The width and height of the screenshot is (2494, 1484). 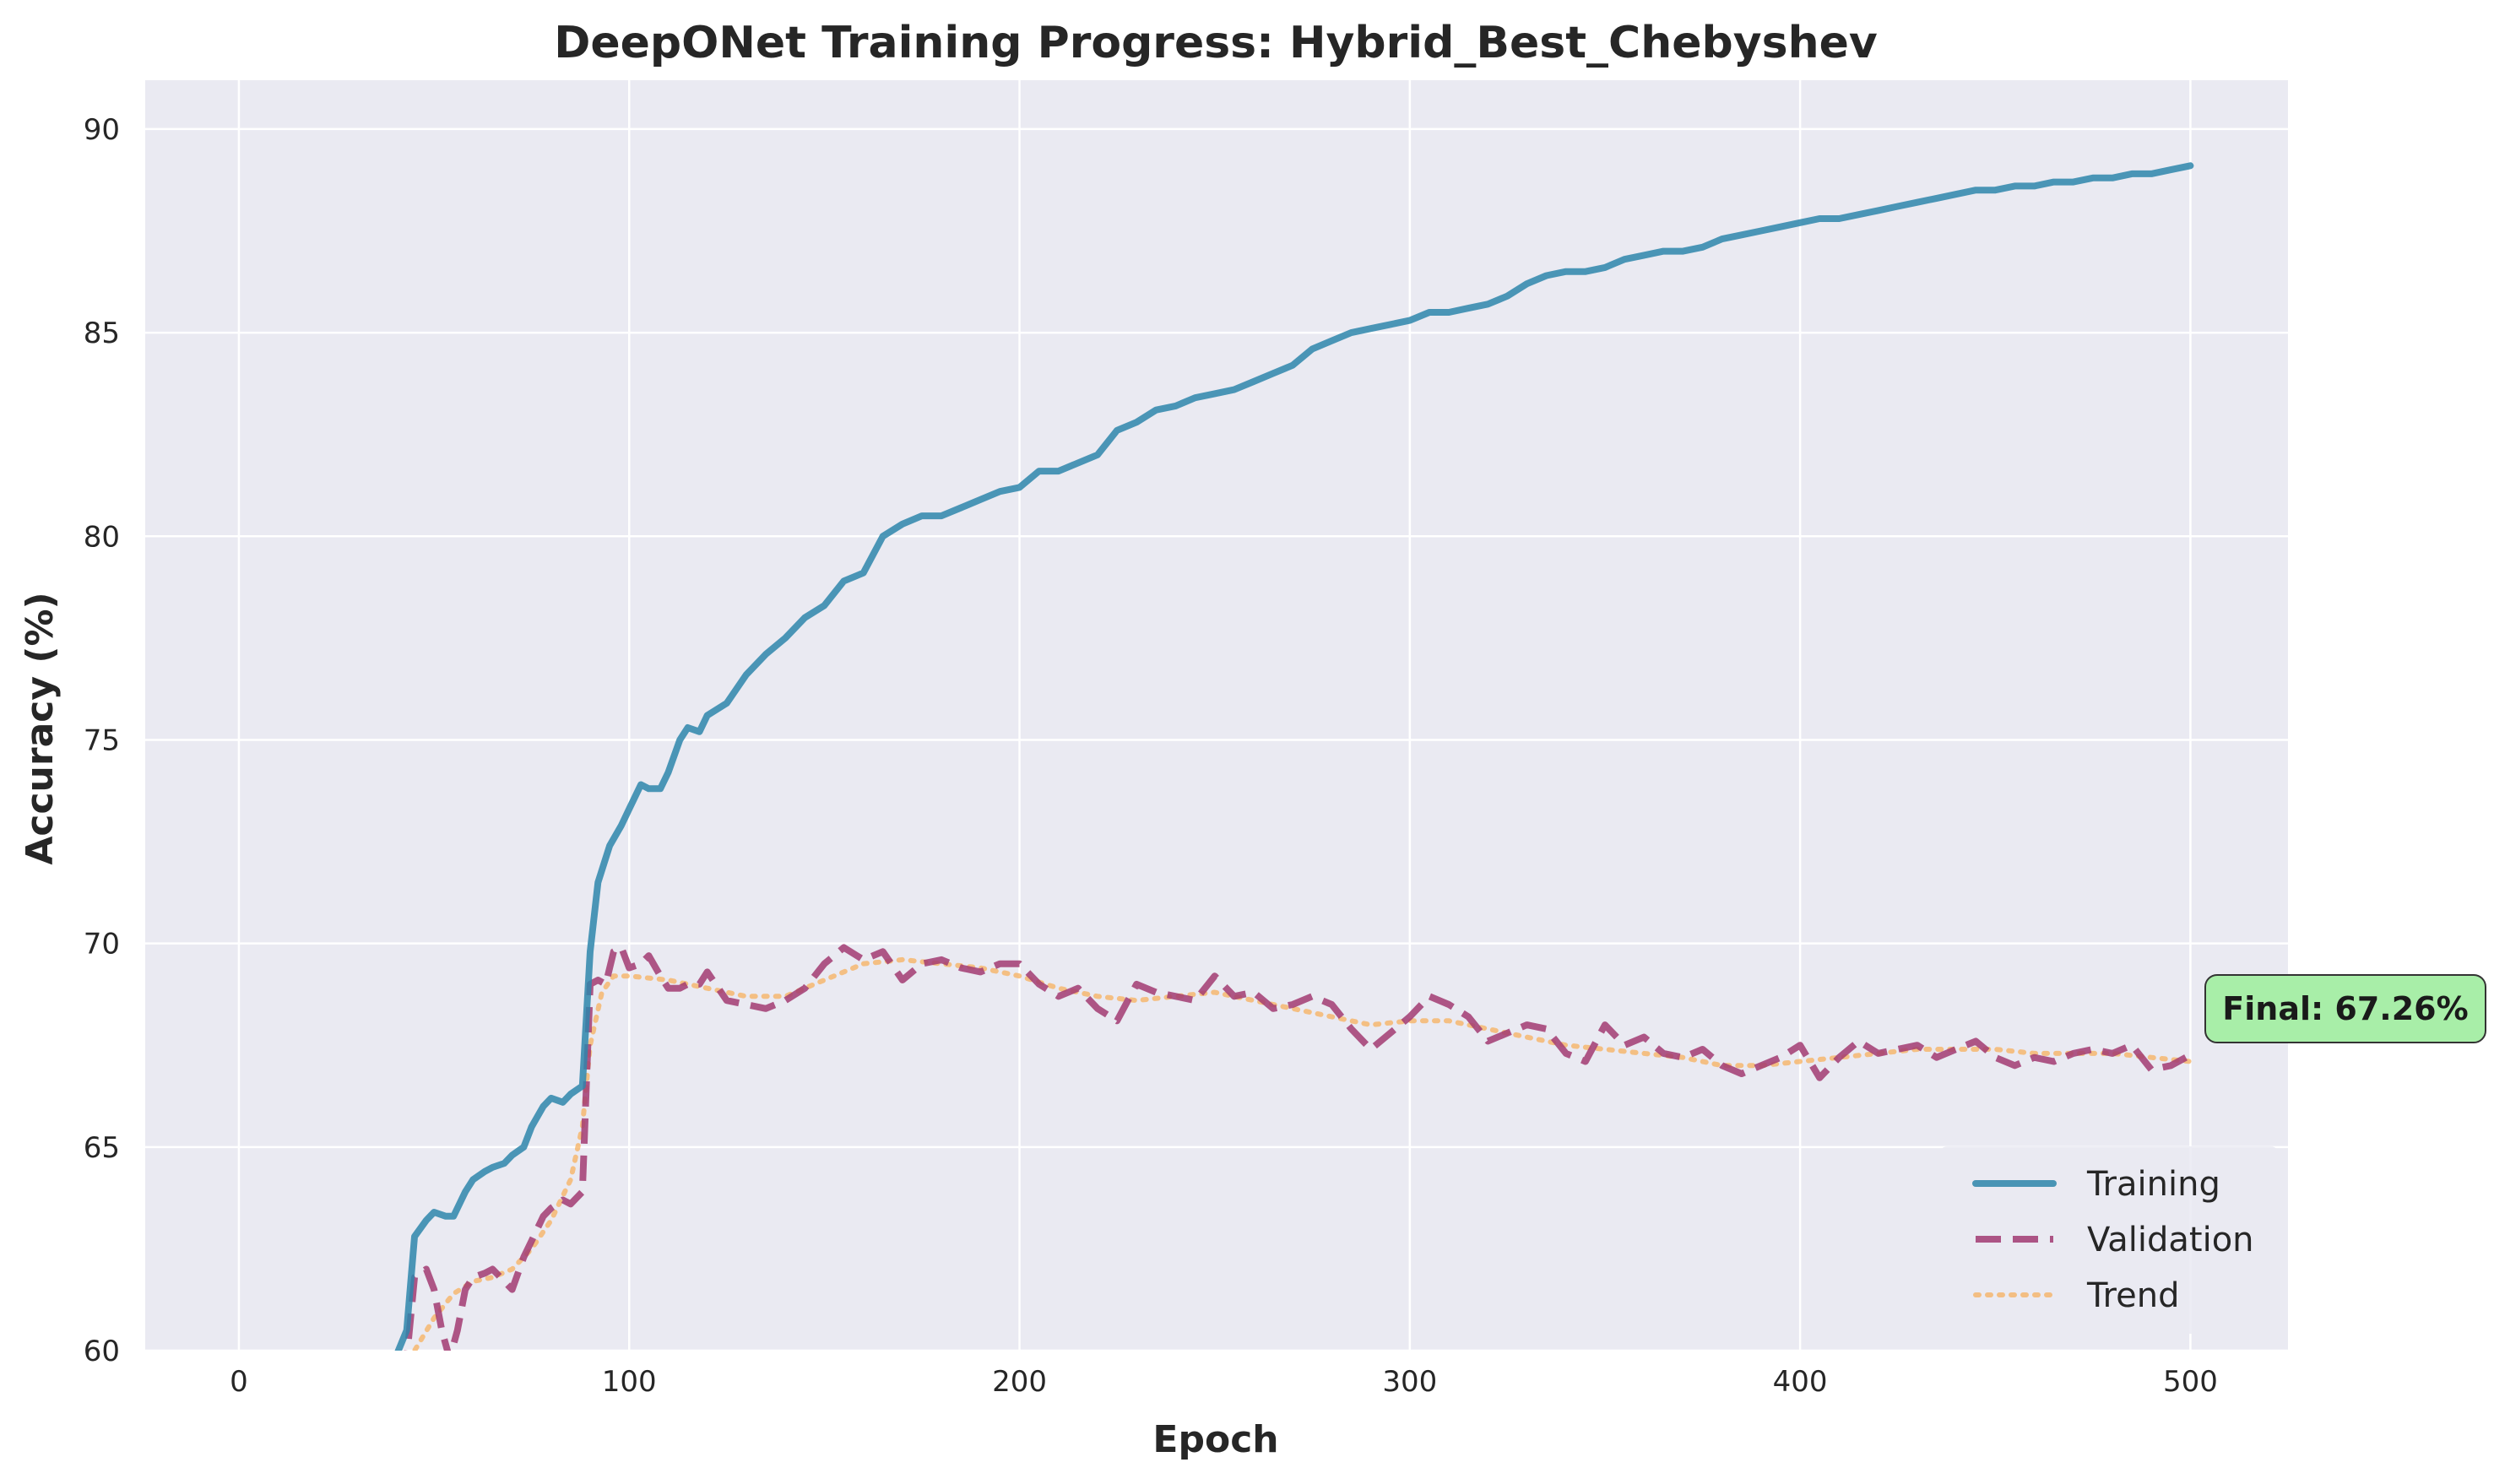 I want to click on legend-item-training: Training, so click(x=2096, y=1184).